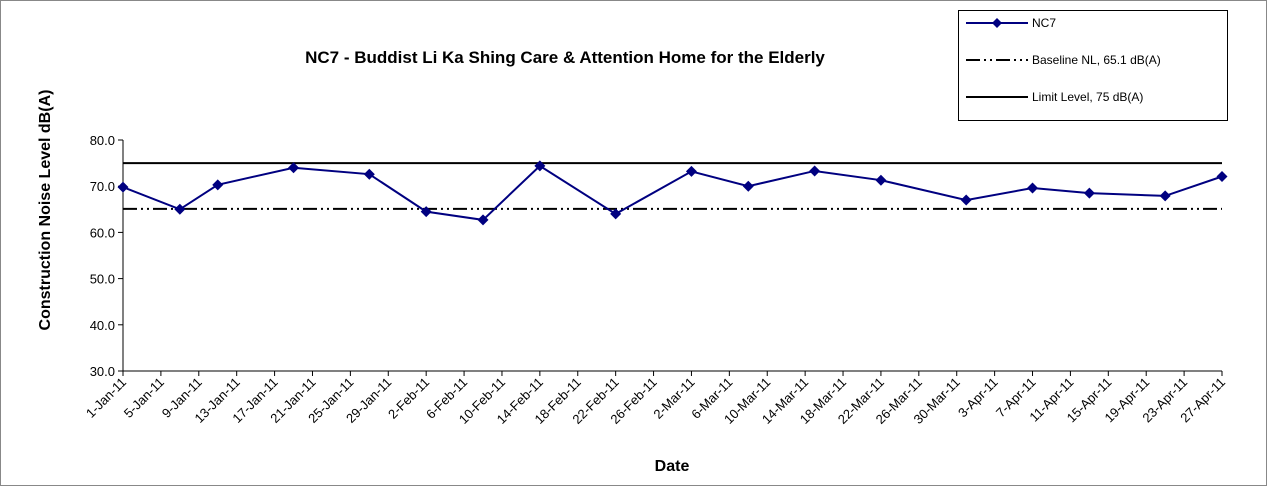 The width and height of the screenshot is (1267, 486). I want to click on y-tick-label: 40.0, so click(102, 325).